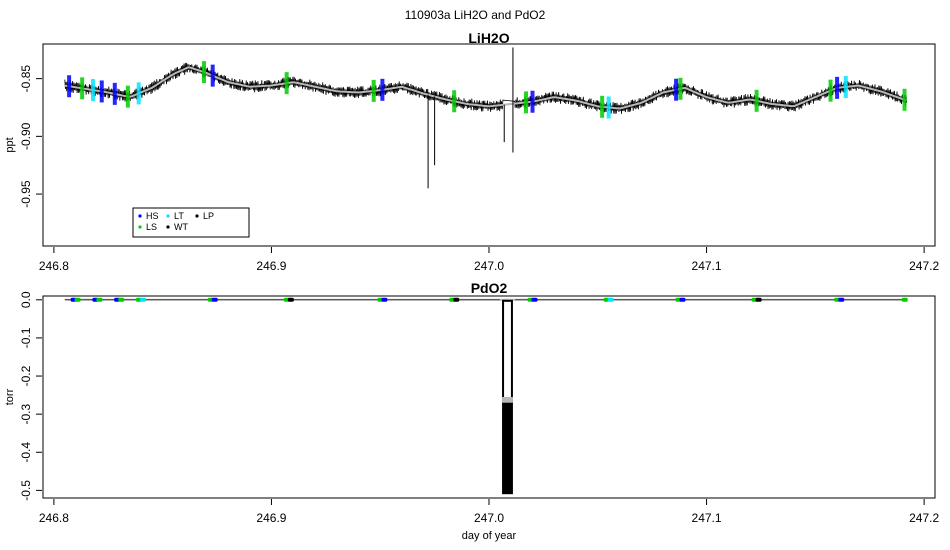 The width and height of the screenshot is (950, 550). What do you see at coordinates (181, 227) in the screenshot?
I see `legend-label: WT` at bounding box center [181, 227].